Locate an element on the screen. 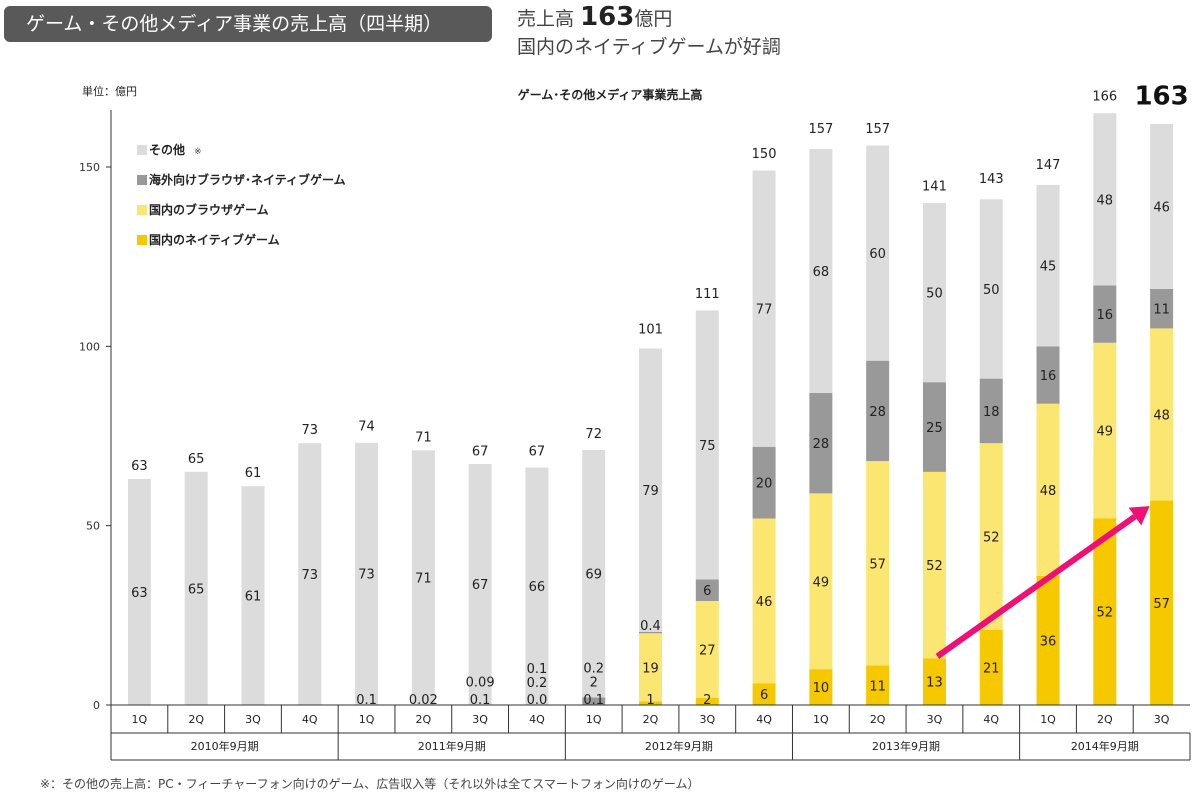 Image resolution: width=1201 pixels, height=798 pixels. bar-total-label: 166 is located at coordinates (1104, 97).